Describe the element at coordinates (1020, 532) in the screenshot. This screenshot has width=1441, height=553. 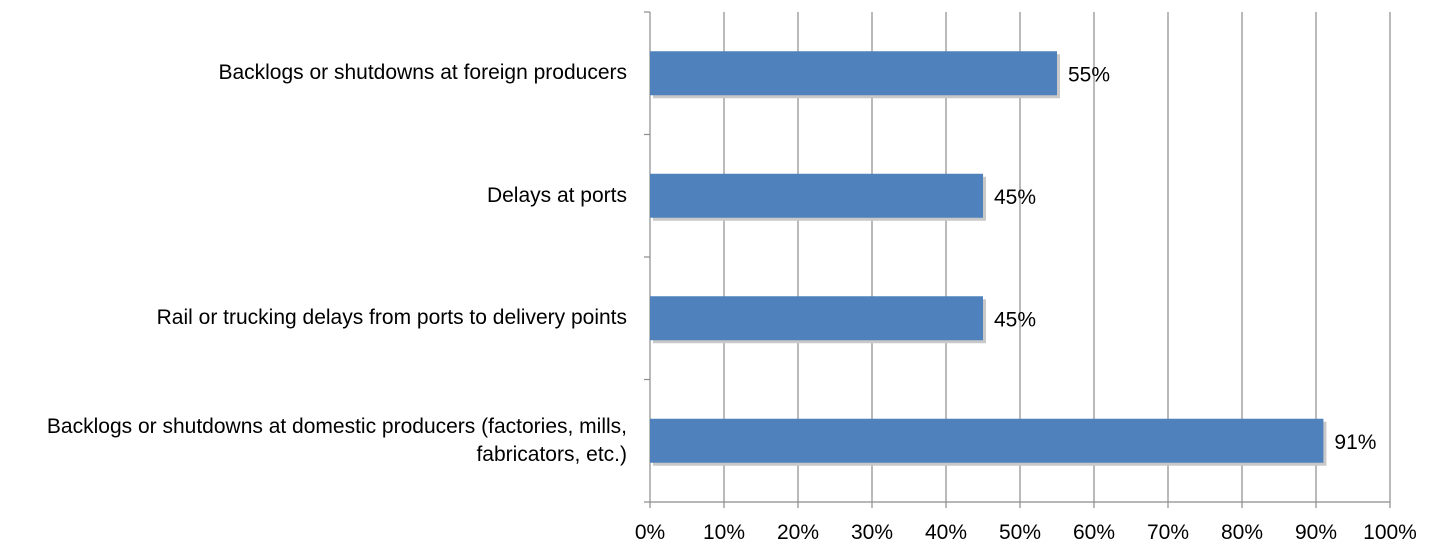
I see `x-tick-label: 50%` at that location.